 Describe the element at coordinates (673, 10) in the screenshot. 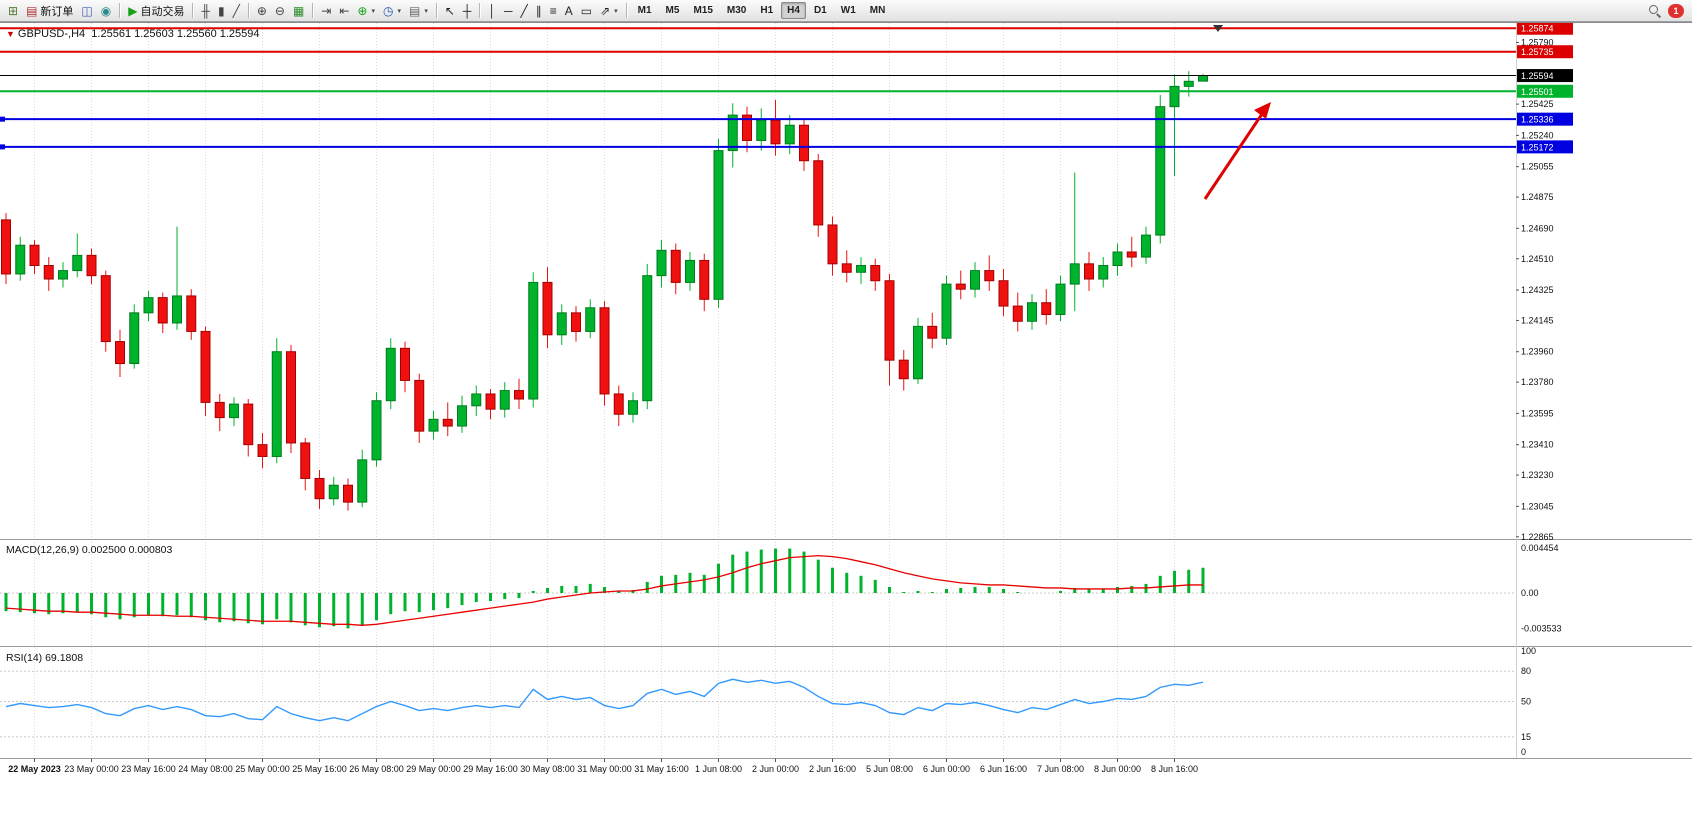

I see `timeframe-m5-button: M5` at that location.